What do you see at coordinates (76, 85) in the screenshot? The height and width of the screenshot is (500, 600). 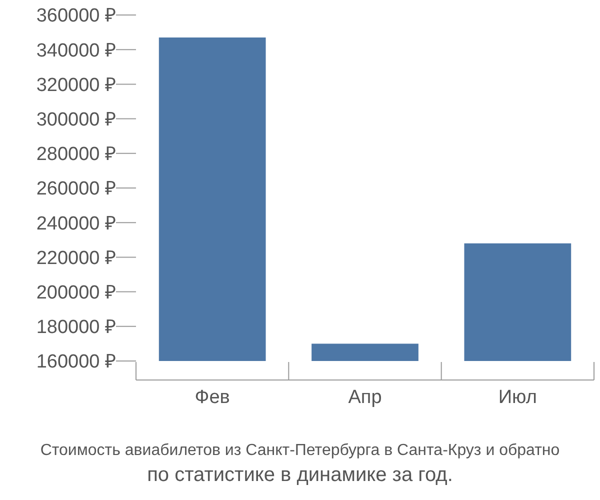 I see `y-tick-label: 320000 ₽` at bounding box center [76, 85].